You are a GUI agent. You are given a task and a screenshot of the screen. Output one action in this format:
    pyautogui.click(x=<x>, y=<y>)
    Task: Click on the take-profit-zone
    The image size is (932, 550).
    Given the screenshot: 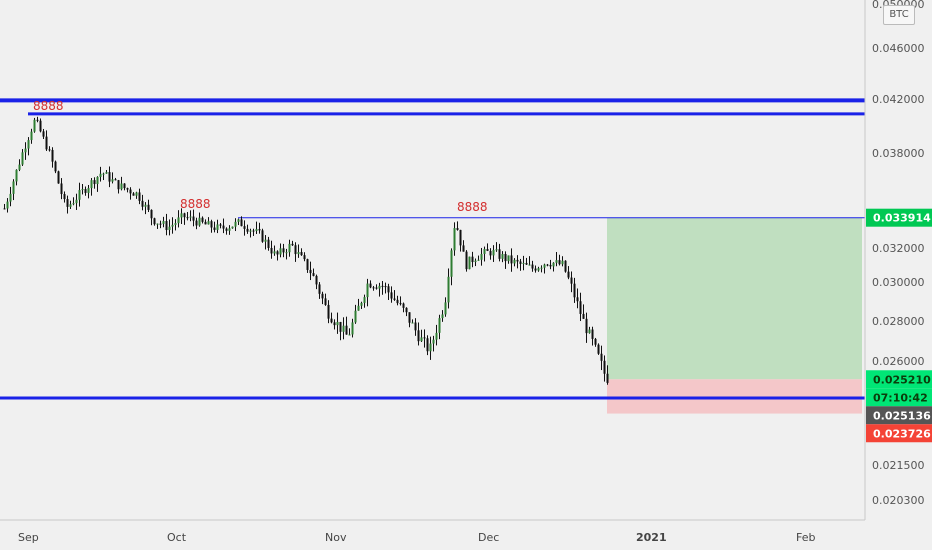 What is the action you would take?
    pyautogui.click(x=734, y=298)
    